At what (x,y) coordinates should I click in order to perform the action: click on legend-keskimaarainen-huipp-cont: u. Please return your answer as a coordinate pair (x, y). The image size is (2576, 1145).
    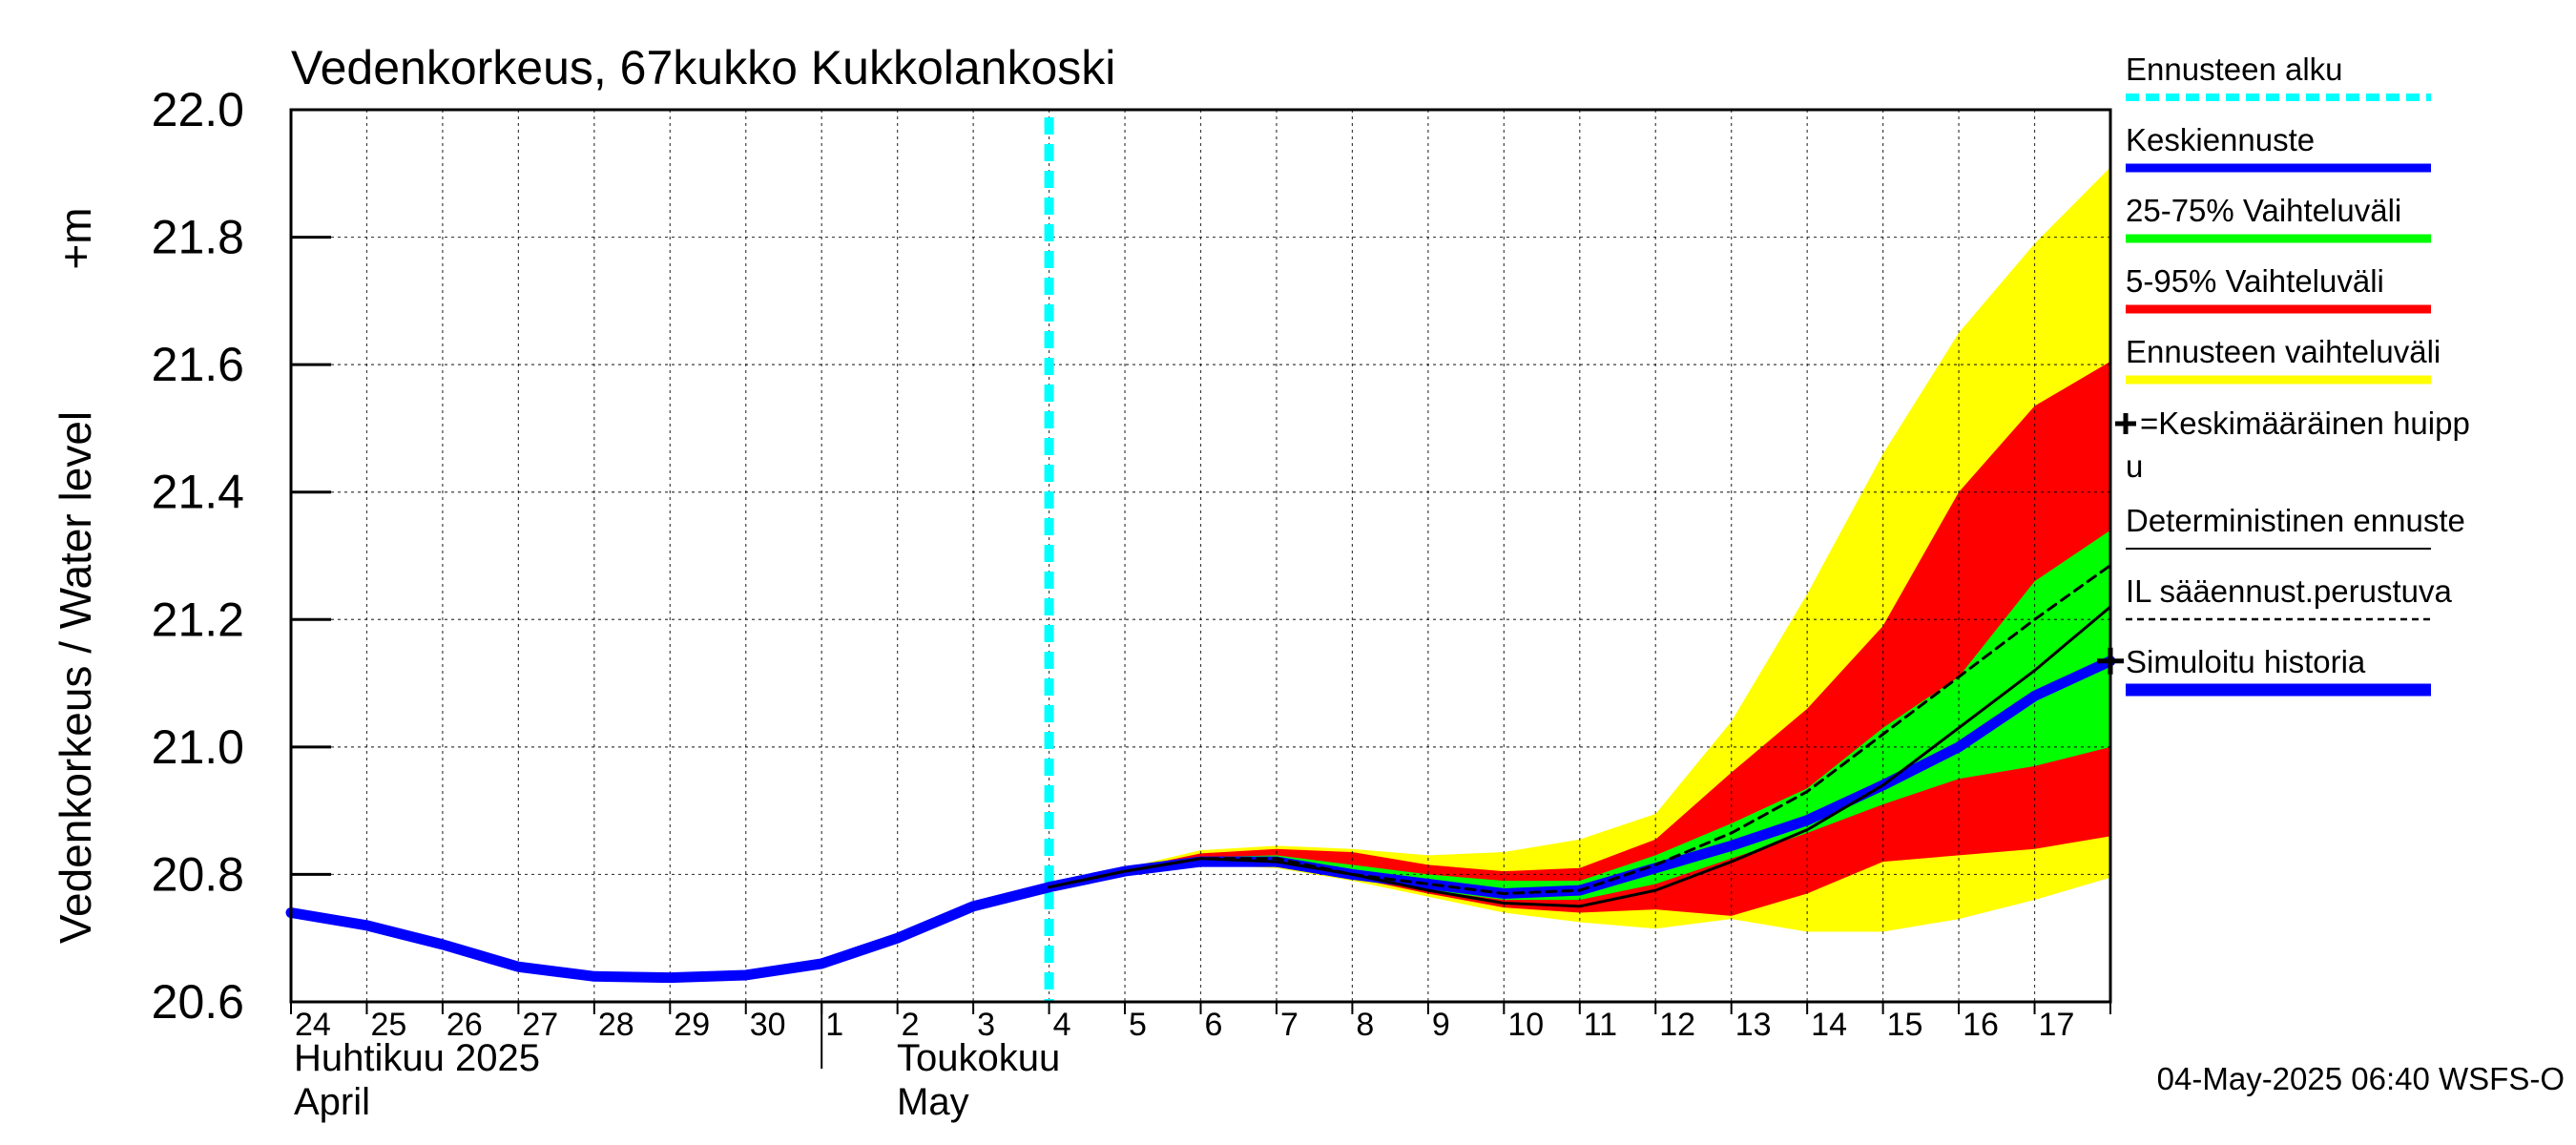
    Looking at the image, I should click on (2134, 466).